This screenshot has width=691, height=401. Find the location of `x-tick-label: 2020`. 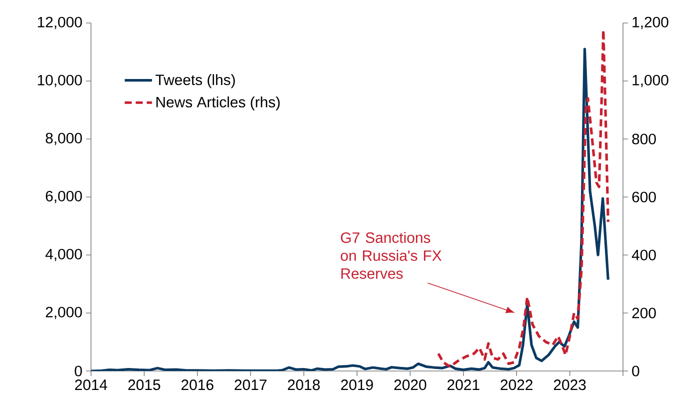

x-tick-label: 2020 is located at coordinates (410, 385).